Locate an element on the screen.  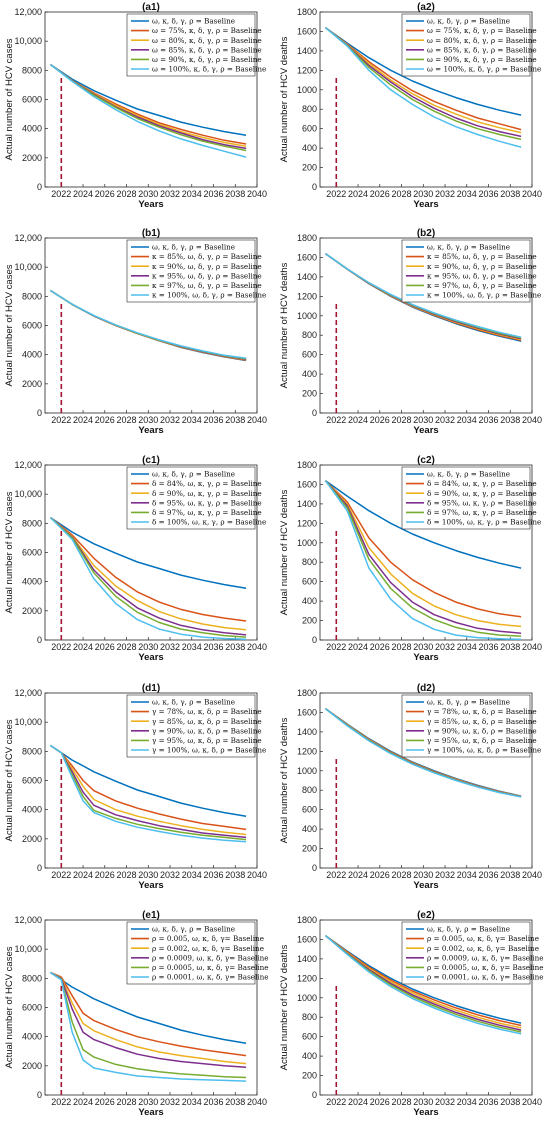
x-tick-label: 2022 is located at coordinates (61, 194).